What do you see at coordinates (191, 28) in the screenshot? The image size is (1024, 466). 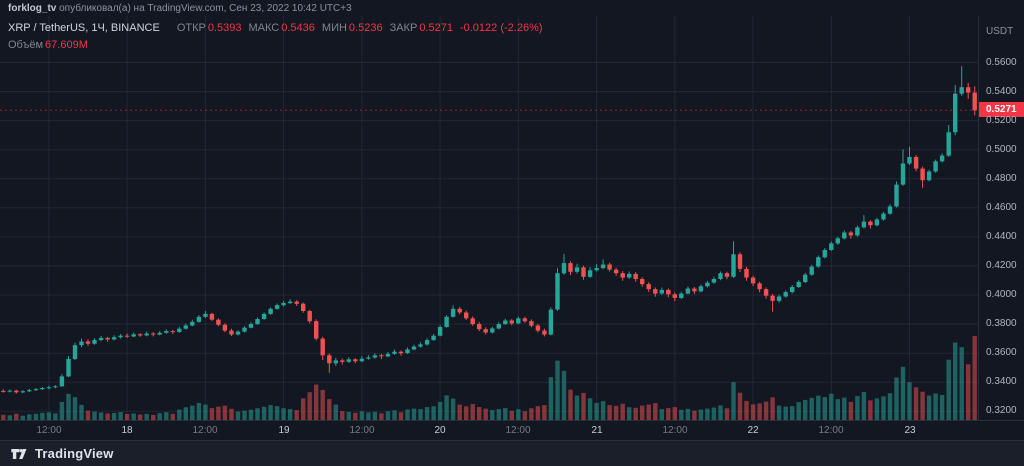 I see `open-label: ОТКР` at bounding box center [191, 28].